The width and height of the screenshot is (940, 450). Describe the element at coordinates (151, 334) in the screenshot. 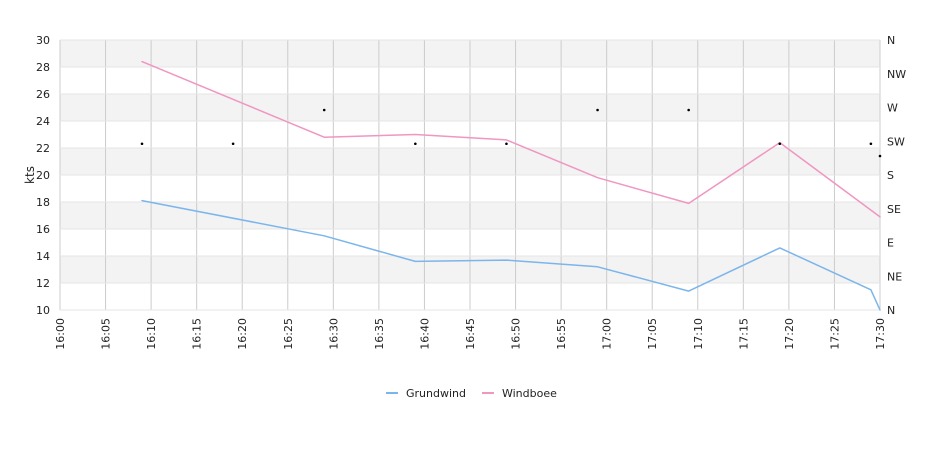

I see `x-tick-label: 16:10` at that location.